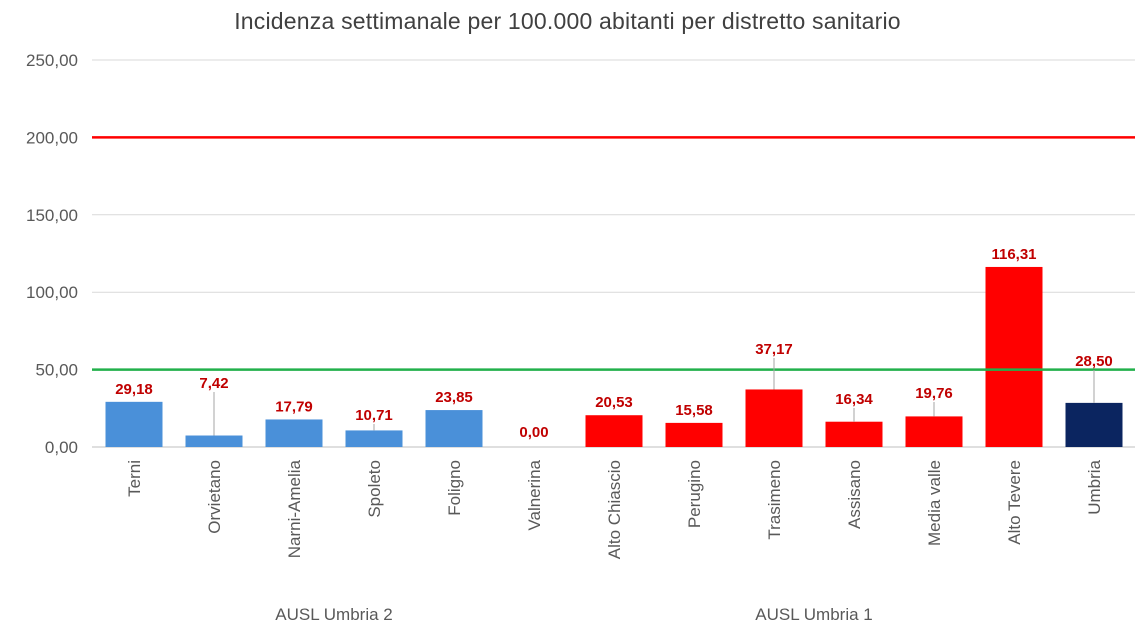 Image resolution: width=1135 pixels, height=639 pixels. What do you see at coordinates (56, 370) in the screenshot?
I see `y-tick-label: 50,00` at bounding box center [56, 370].